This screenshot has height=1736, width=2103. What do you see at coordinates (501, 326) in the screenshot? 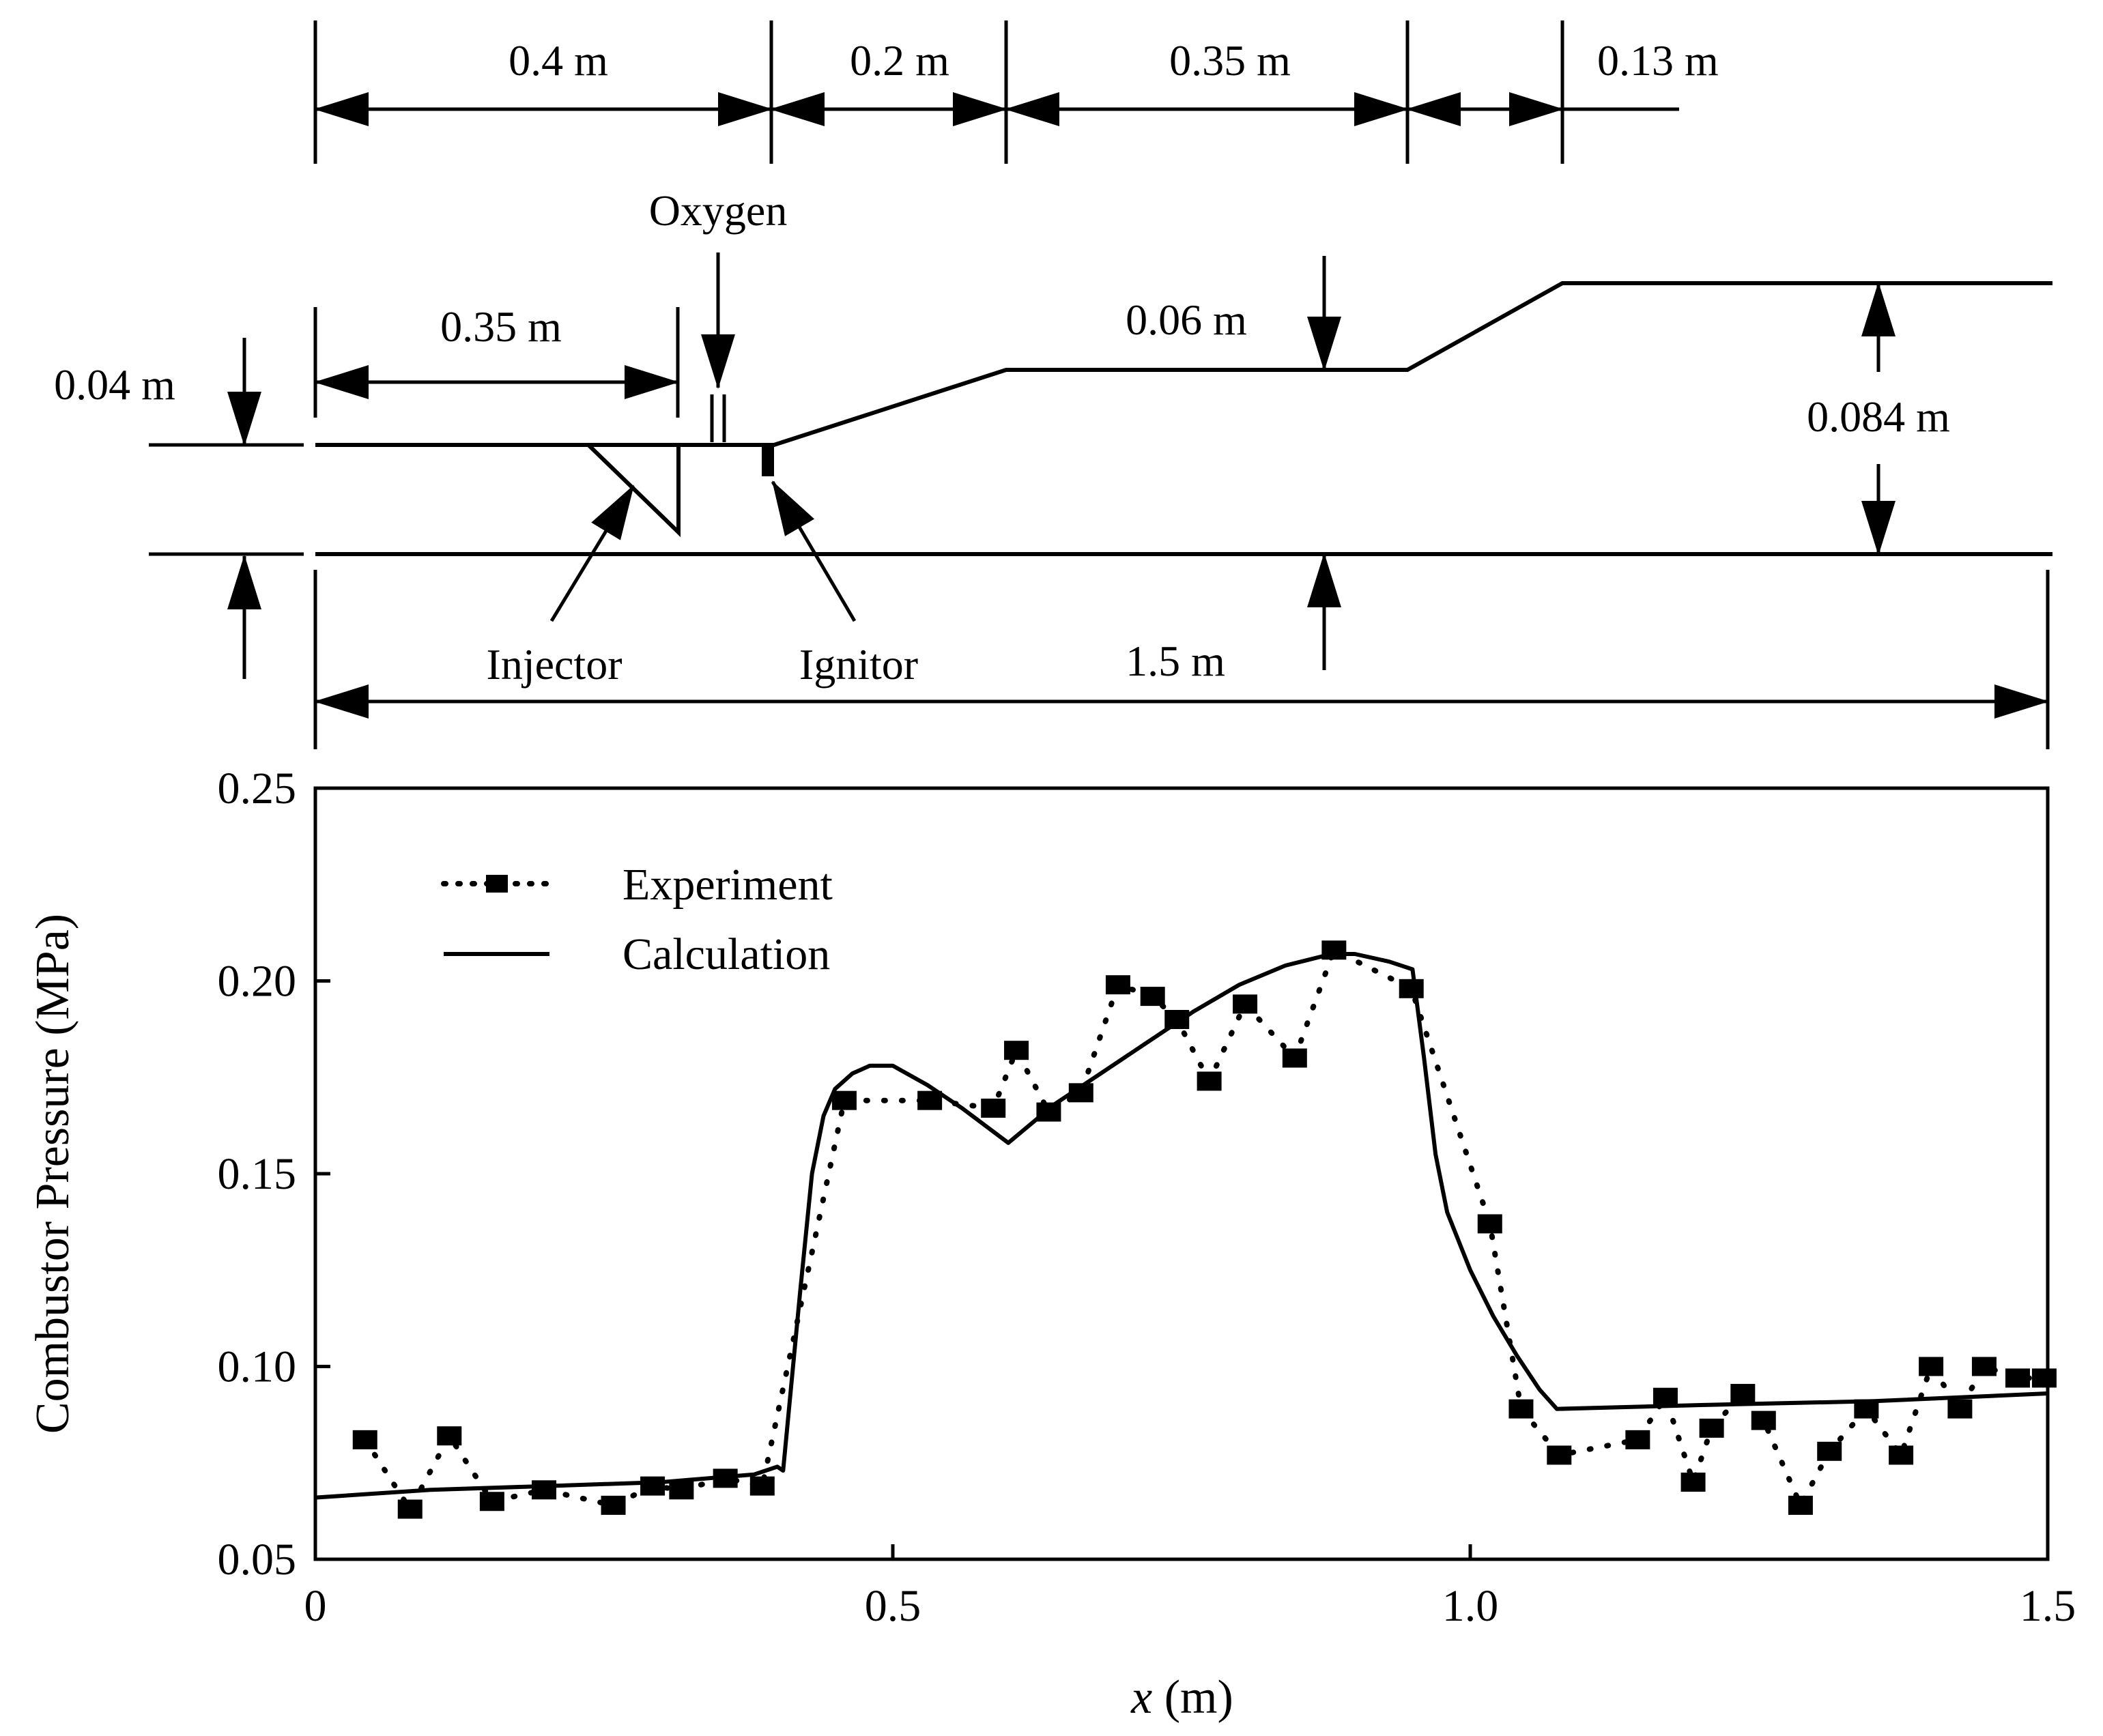
I see `dim-label-injector-length: 0.35 m` at bounding box center [501, 326].